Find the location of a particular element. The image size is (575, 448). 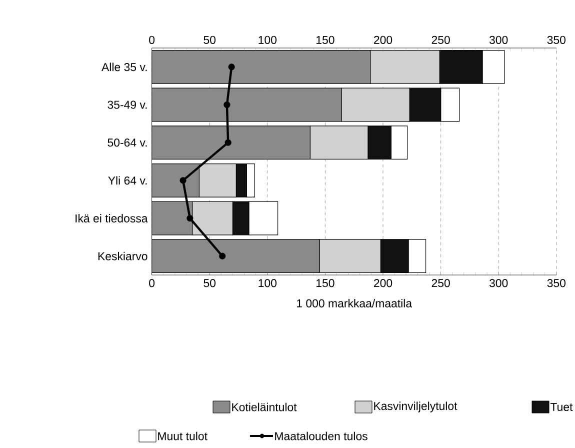

x-tick-label: 200 is located at coordinates (383, 283).